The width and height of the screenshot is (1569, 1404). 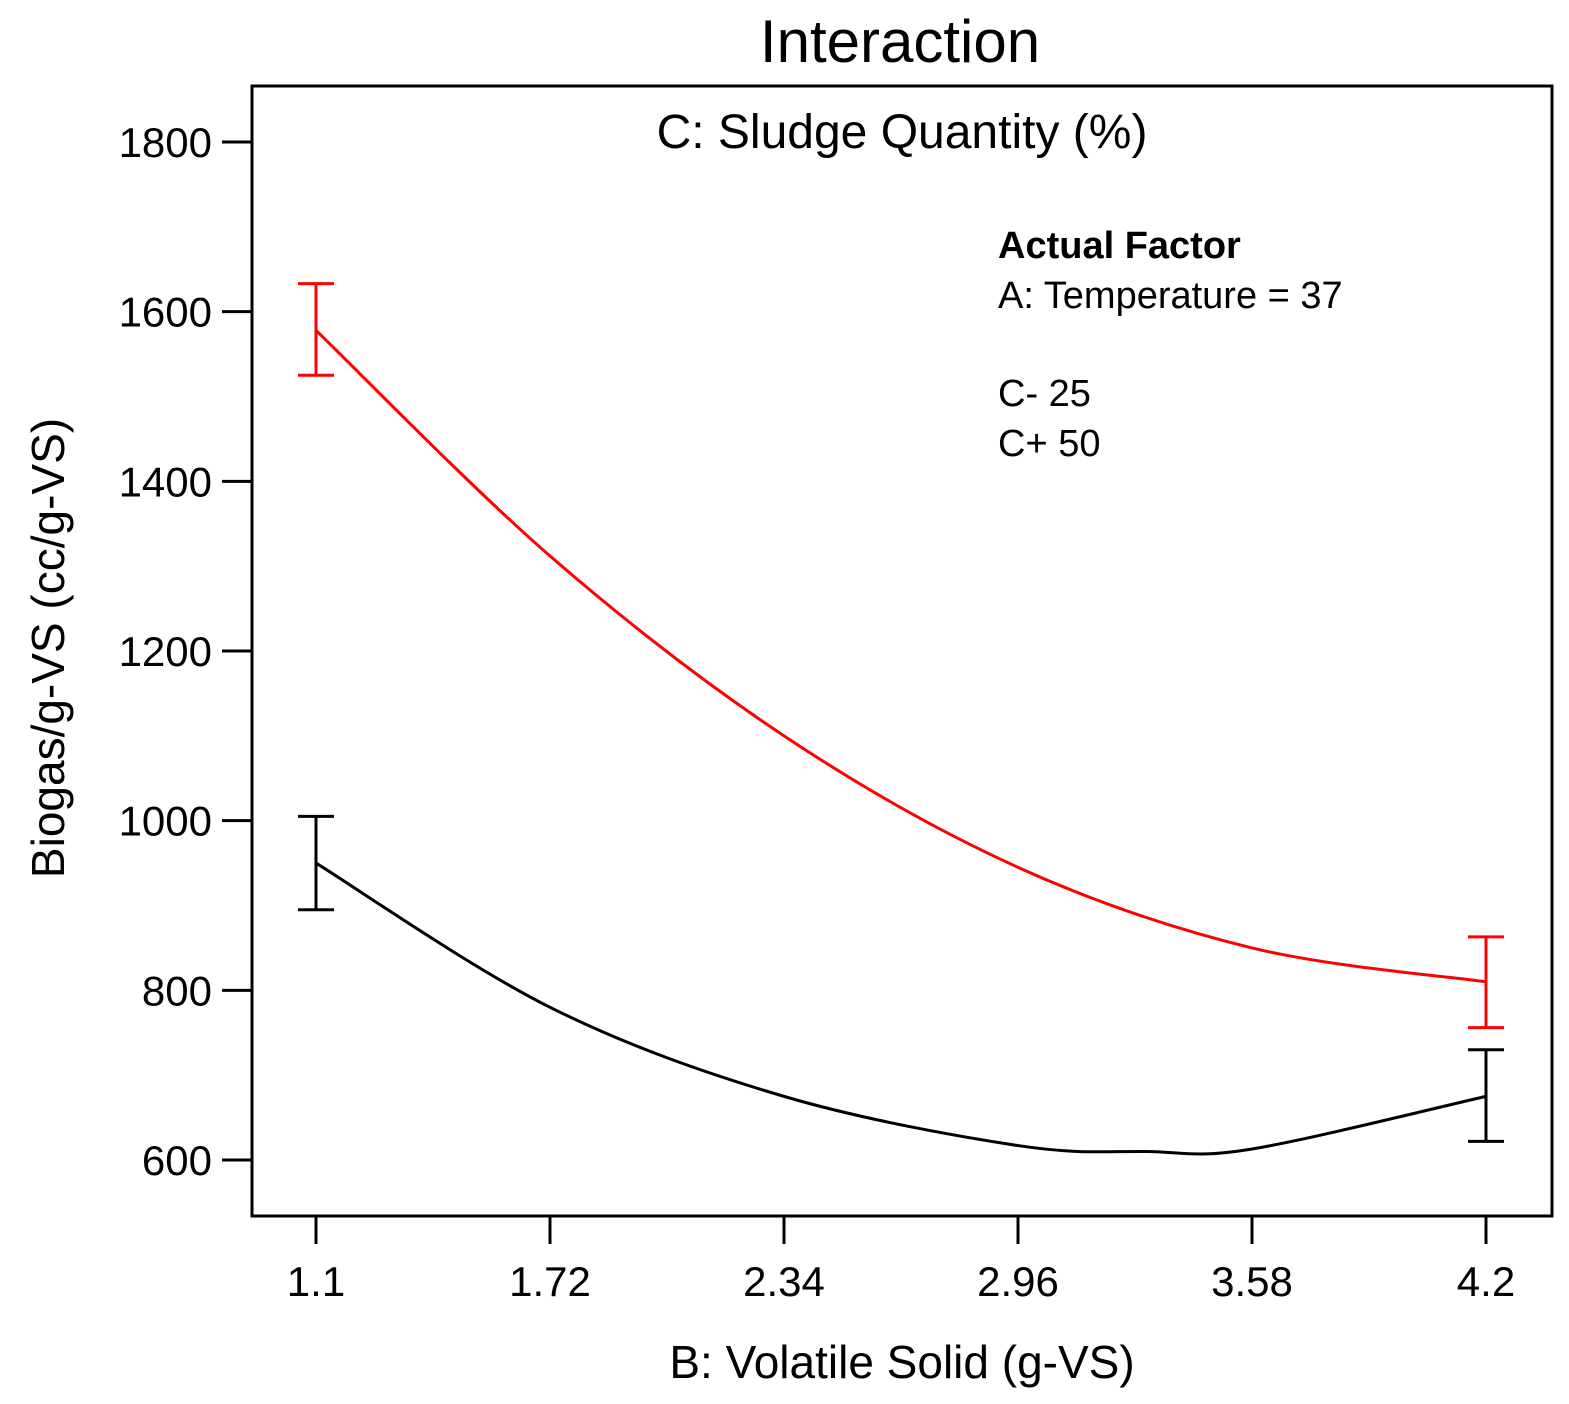 I want to click on y-axis: 600 800 1000 1200 1400 1600 1800, so click(x=185, y=651).